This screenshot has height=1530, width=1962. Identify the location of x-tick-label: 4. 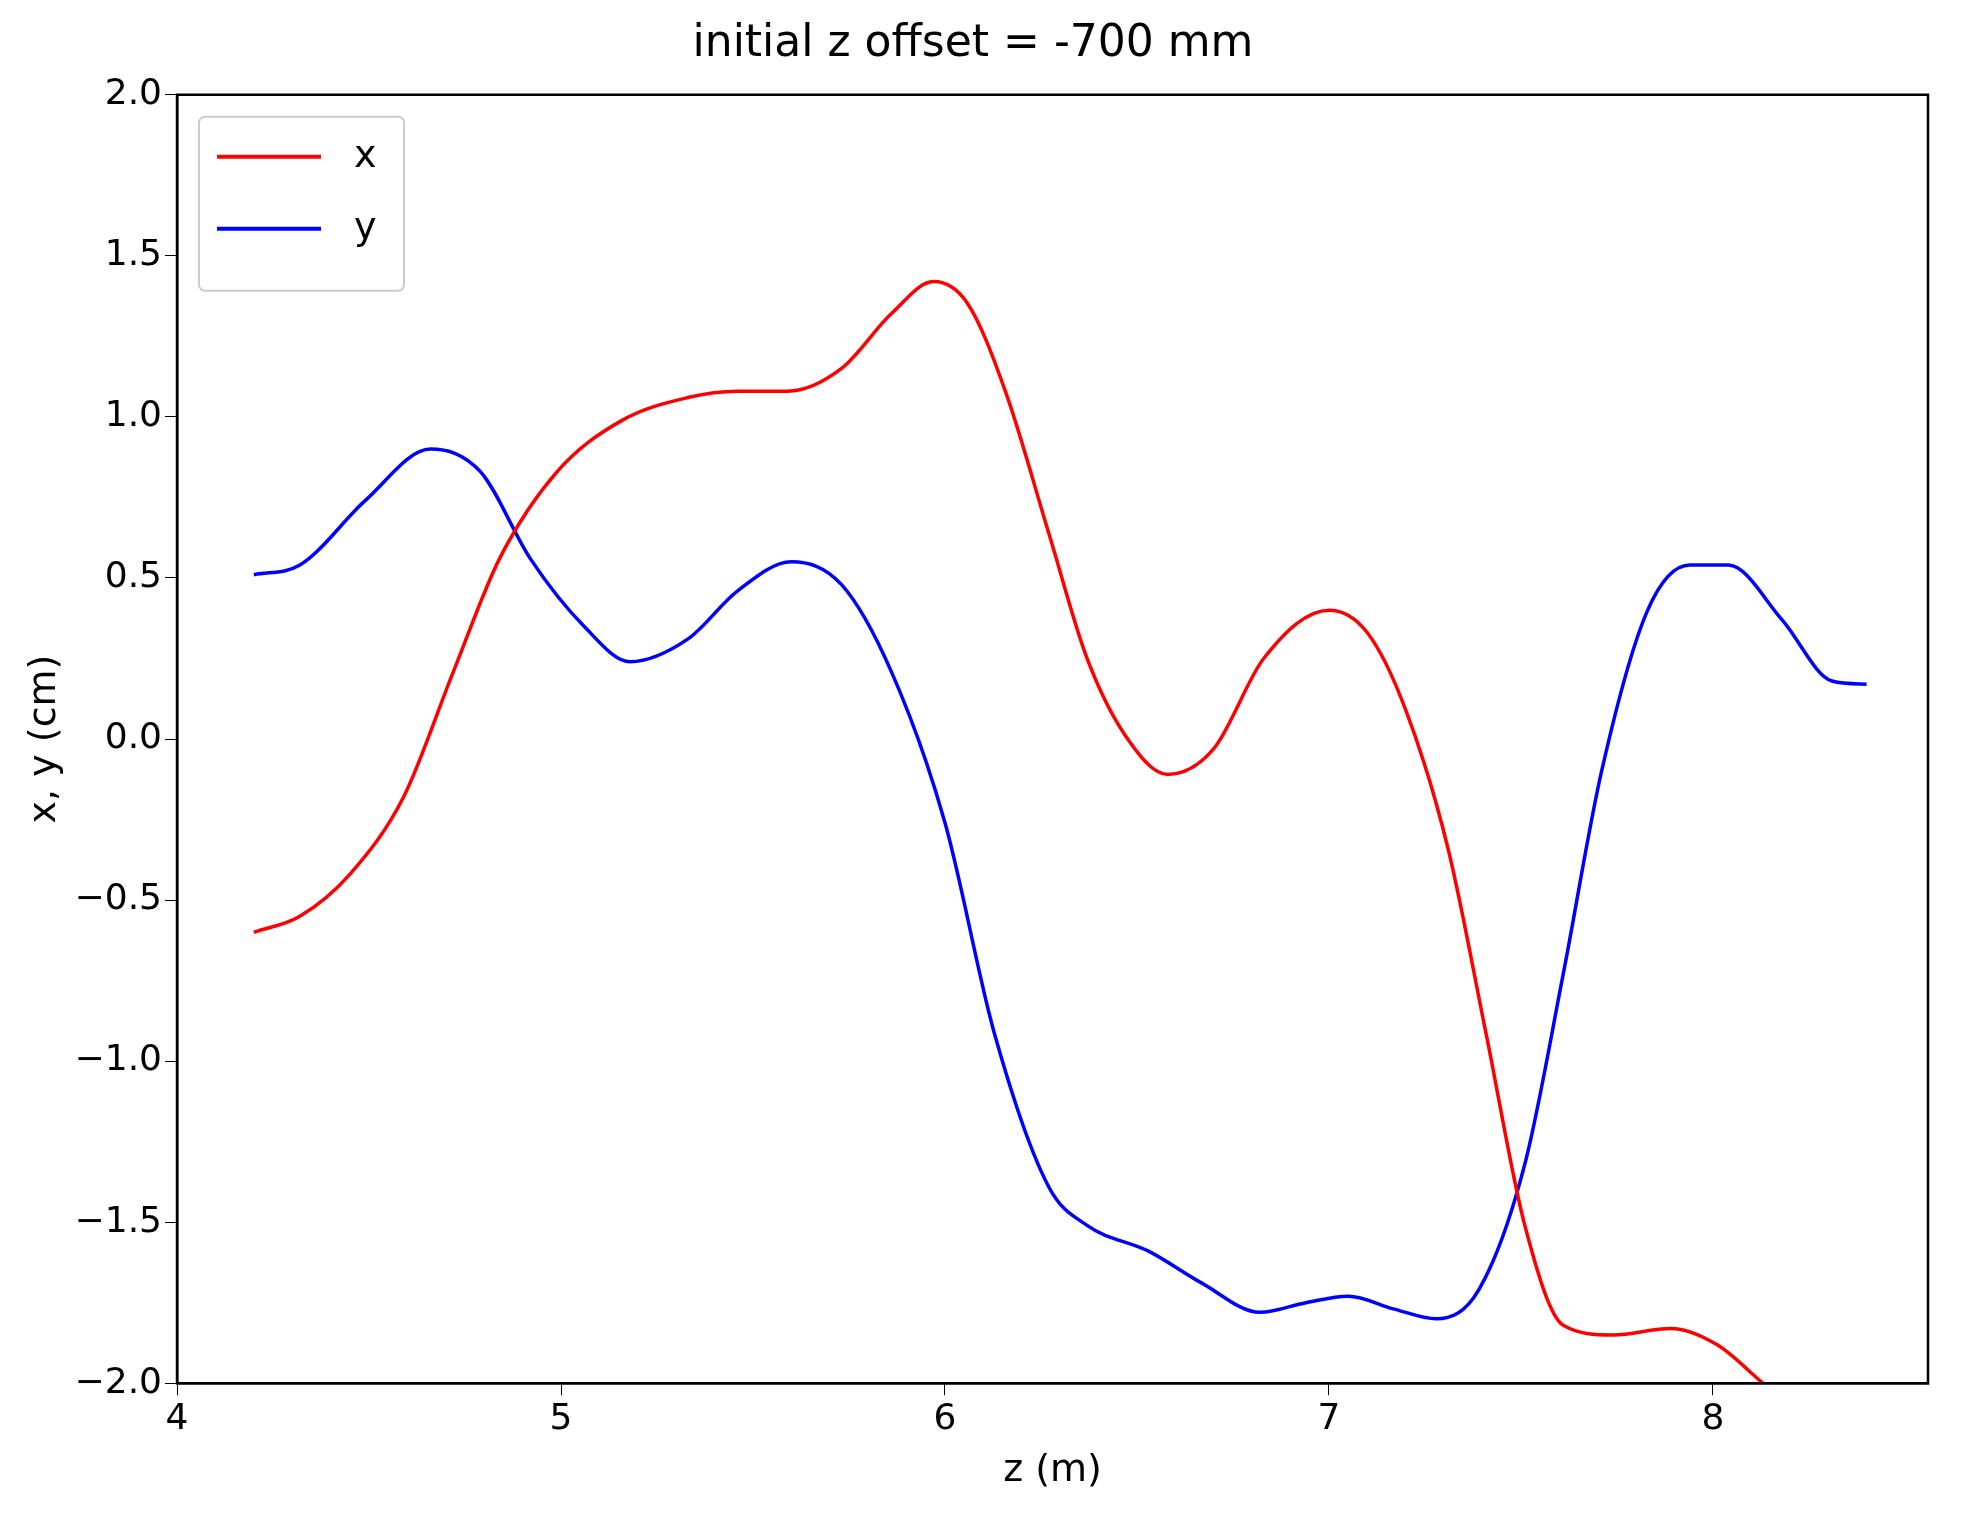
(177, 1417).